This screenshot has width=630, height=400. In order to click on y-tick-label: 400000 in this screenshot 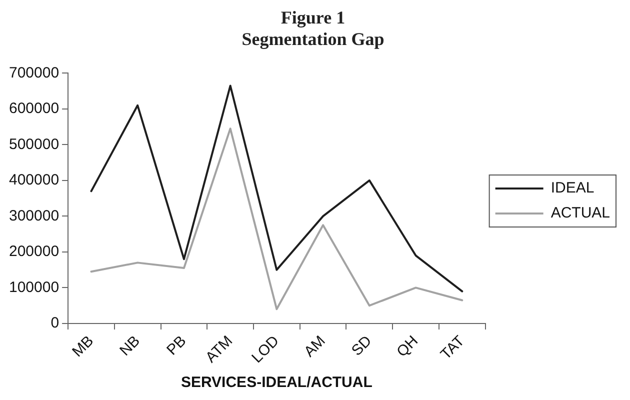, I will do `click(34, 180)`.